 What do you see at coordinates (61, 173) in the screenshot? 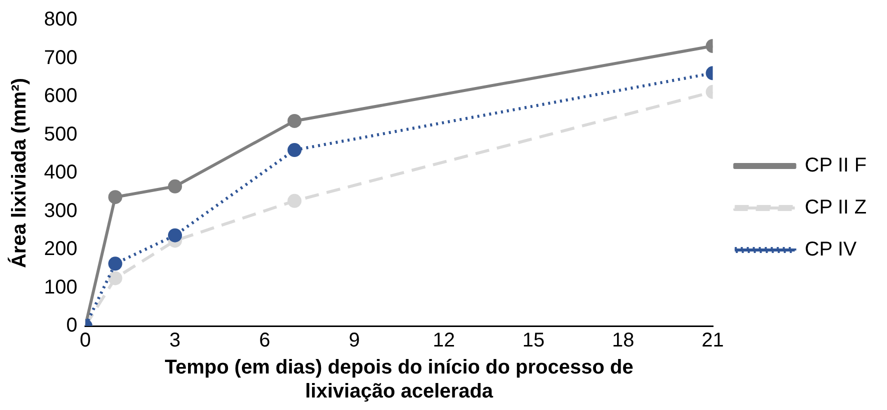
I see `y-tick-label: 400` at bounding box center [61, 173].